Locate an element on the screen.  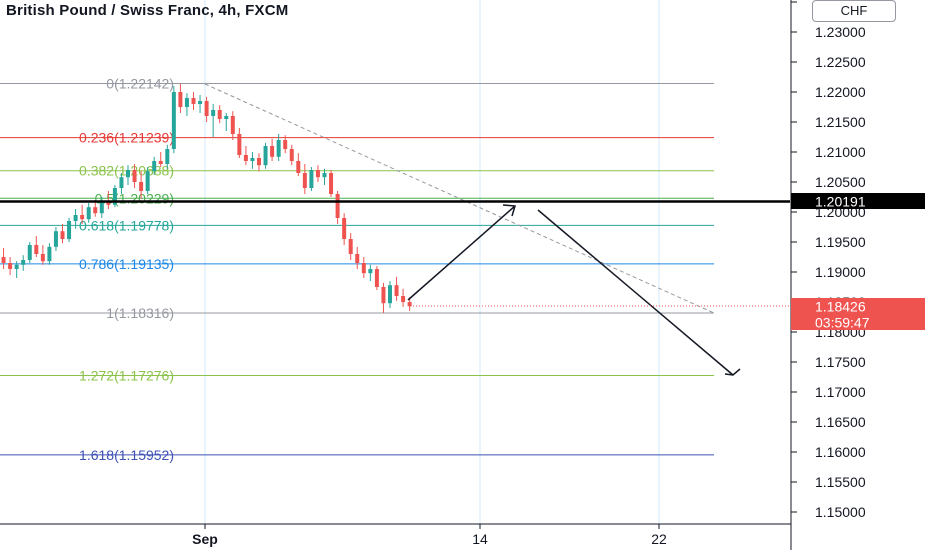
time-axis-label: Sep is located at coordinates (205, 539).